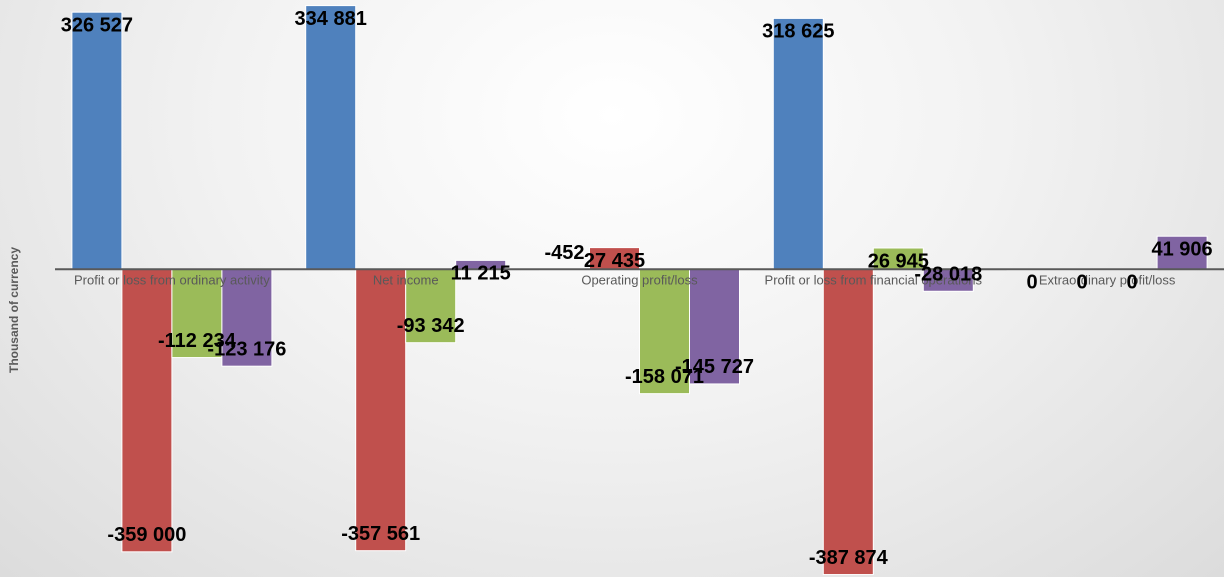 This screenshot has width=1224, height=577. What do you see at coordinates (406, 280) in the screenshot?
I see `x-tick-label: Net income` at bounding box center [406, 280].